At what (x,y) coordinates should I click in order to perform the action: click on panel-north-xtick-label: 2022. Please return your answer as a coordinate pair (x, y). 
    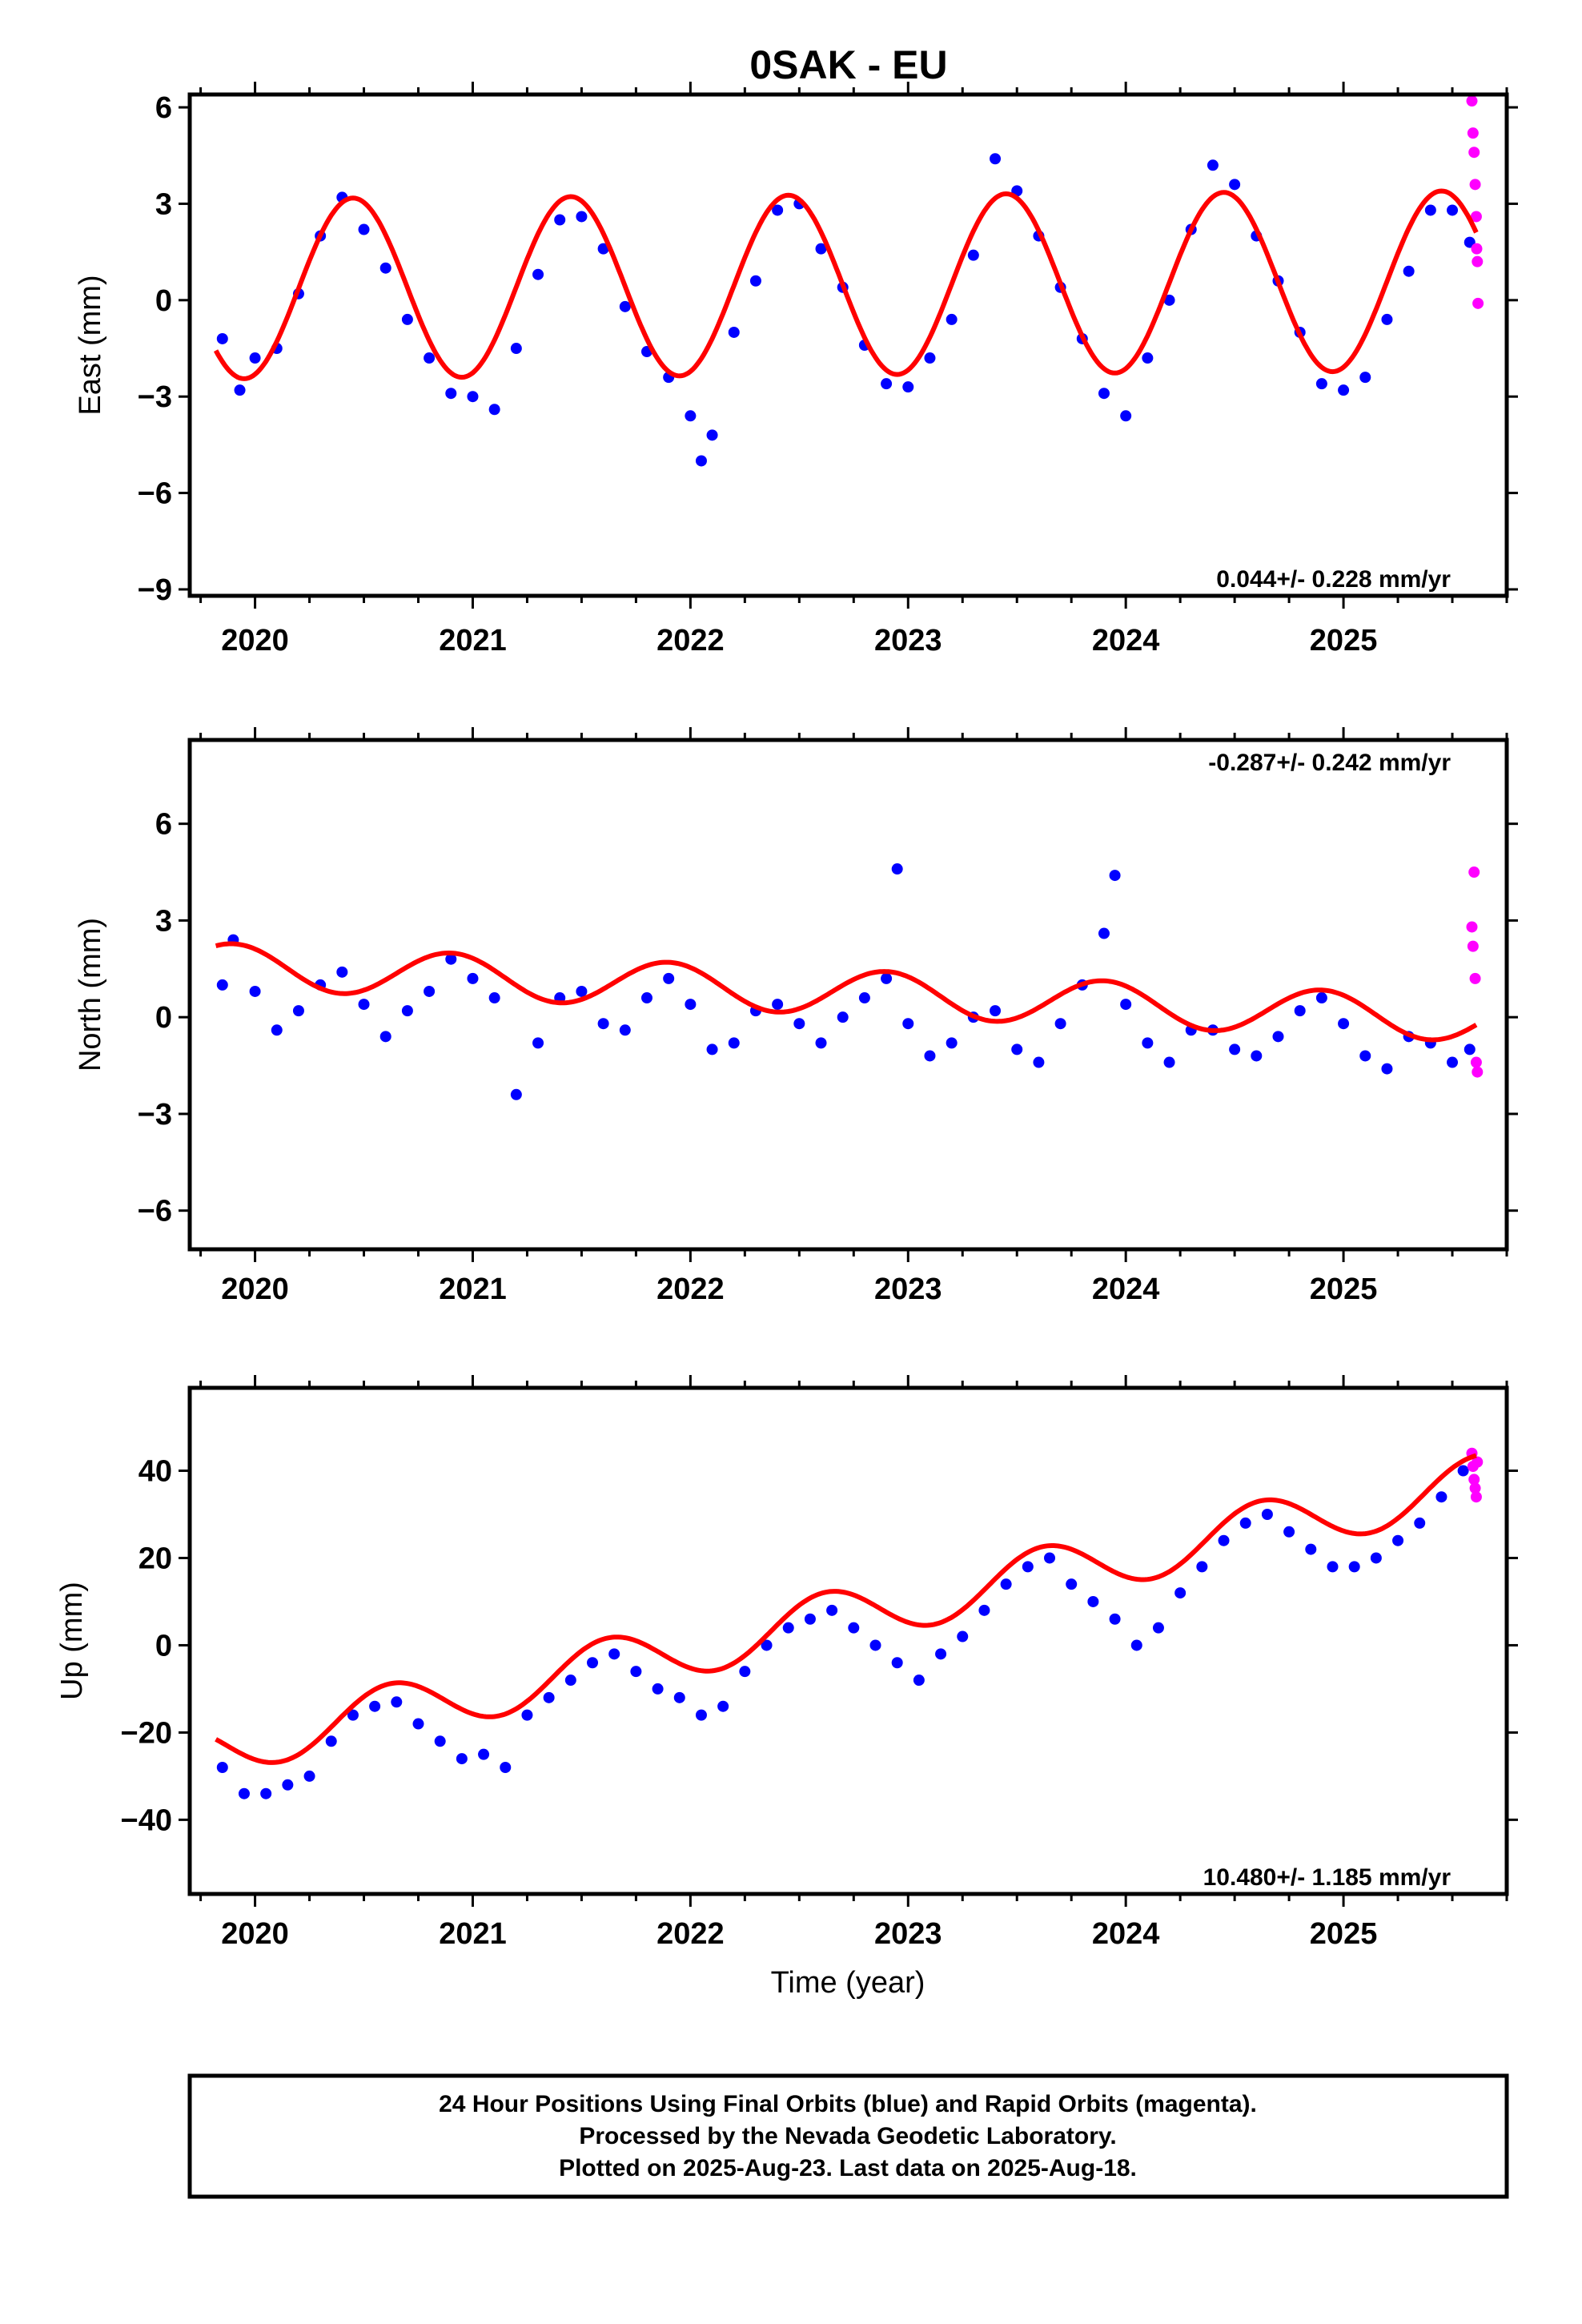
    Looking at the image, I should click on (690, 1289).